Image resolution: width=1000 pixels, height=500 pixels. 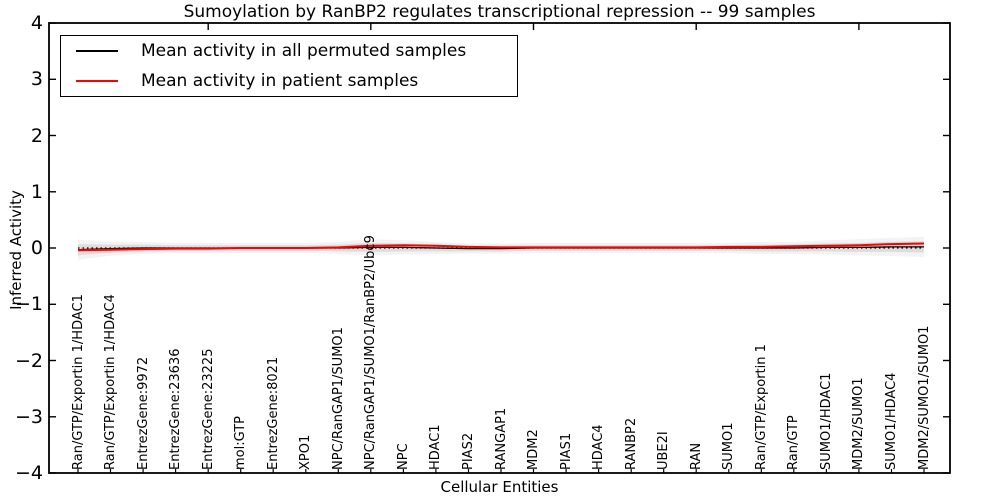 I want to click on x-tick-label: SUMO1/HDAC1, so click(x=826, y=421).